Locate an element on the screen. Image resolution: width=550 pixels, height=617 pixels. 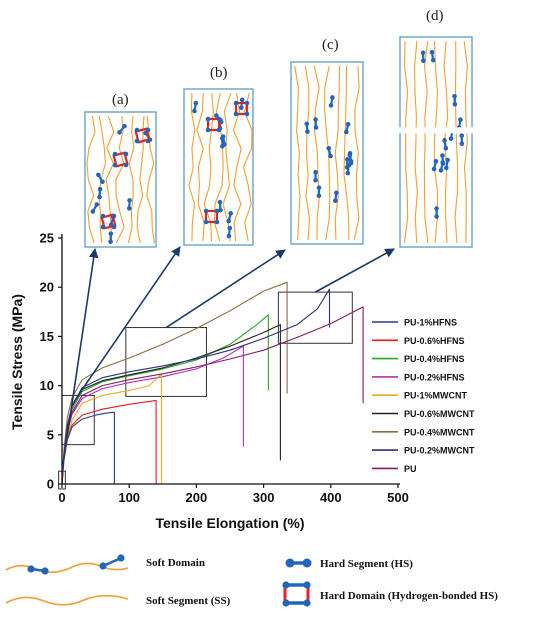
y-tick-label: 10 is located at coordinates (47, 385).